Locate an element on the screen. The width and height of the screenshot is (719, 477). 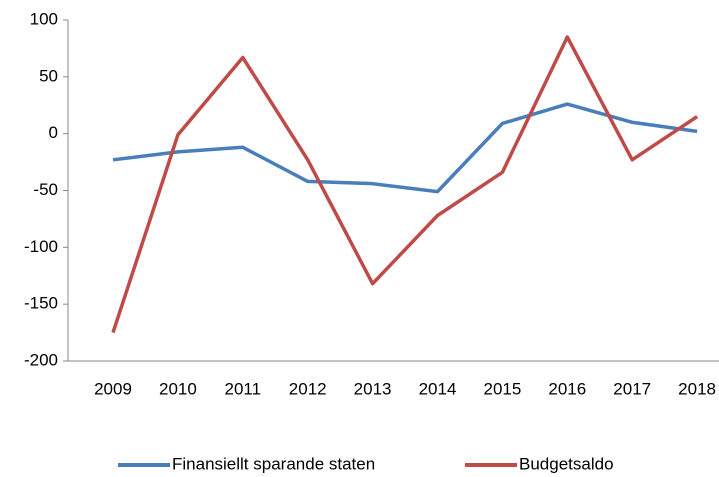
legend-label: Budgetsaldo is located at coordinates (566, 463).